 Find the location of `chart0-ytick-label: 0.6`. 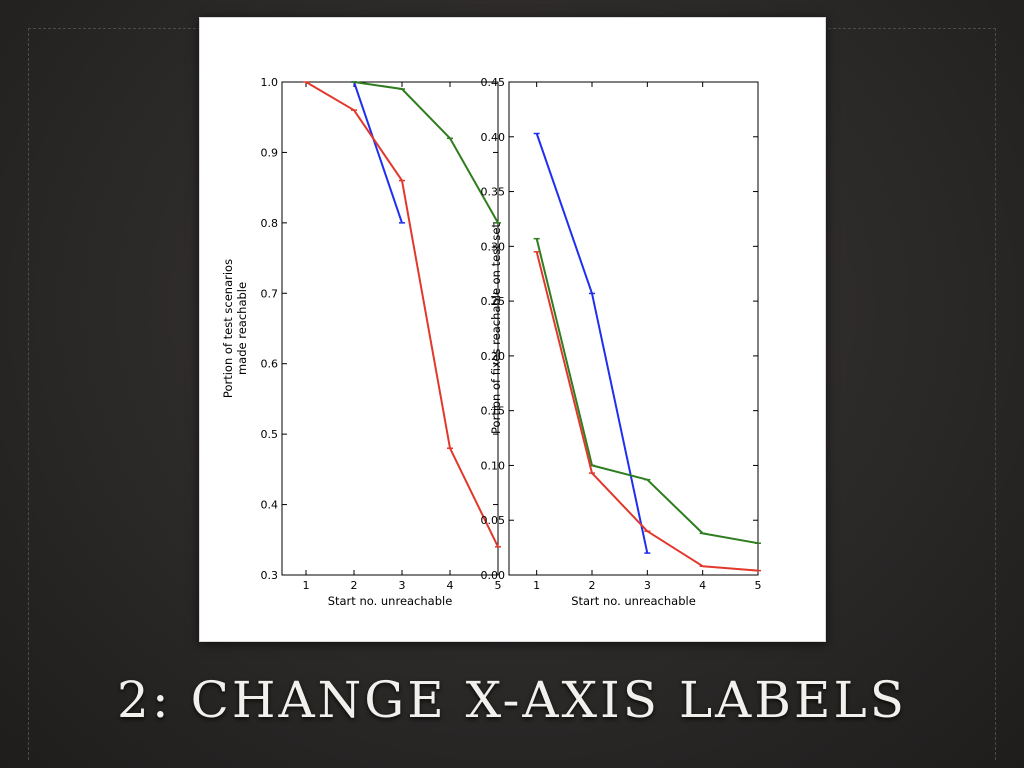

chart0-ytick-label: 0.6 is located at coordinates (270, 364).